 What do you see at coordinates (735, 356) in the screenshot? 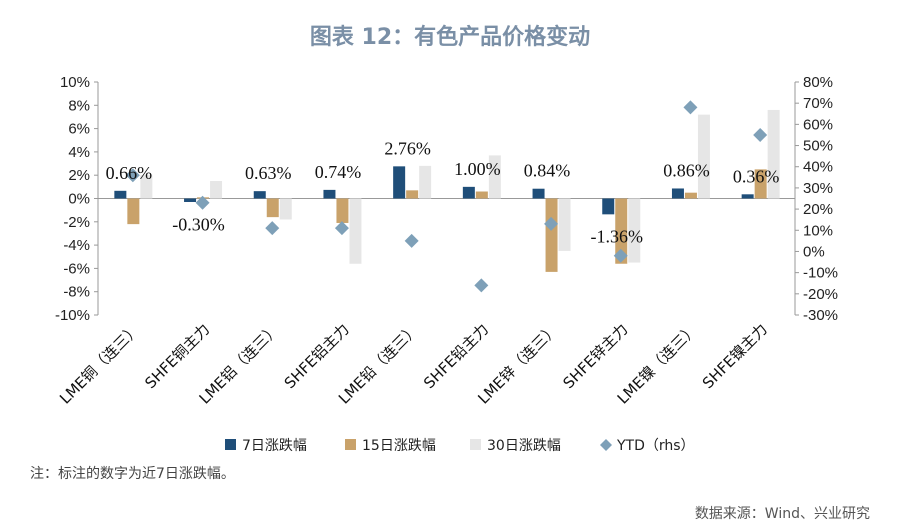
I see `category-label: SHFE镍主力` at bounding box center [735, 356].